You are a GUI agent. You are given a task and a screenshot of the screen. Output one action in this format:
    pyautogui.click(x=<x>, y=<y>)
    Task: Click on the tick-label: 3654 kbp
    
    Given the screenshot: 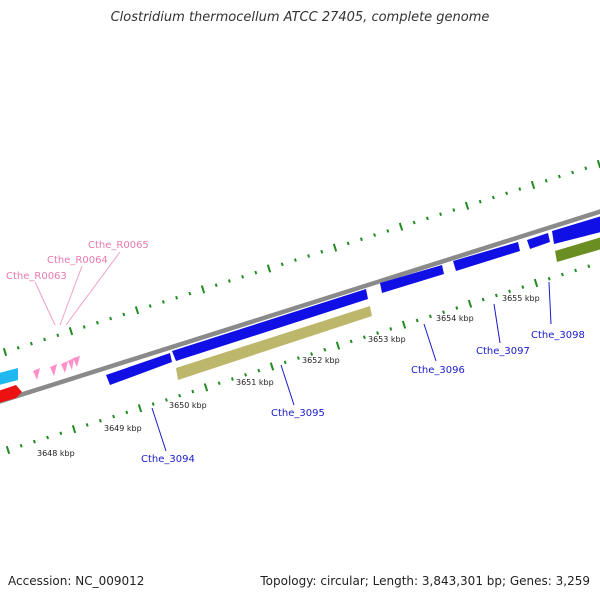 What is the action you would take?
    pyautogui.click(x=455, y=318)
    